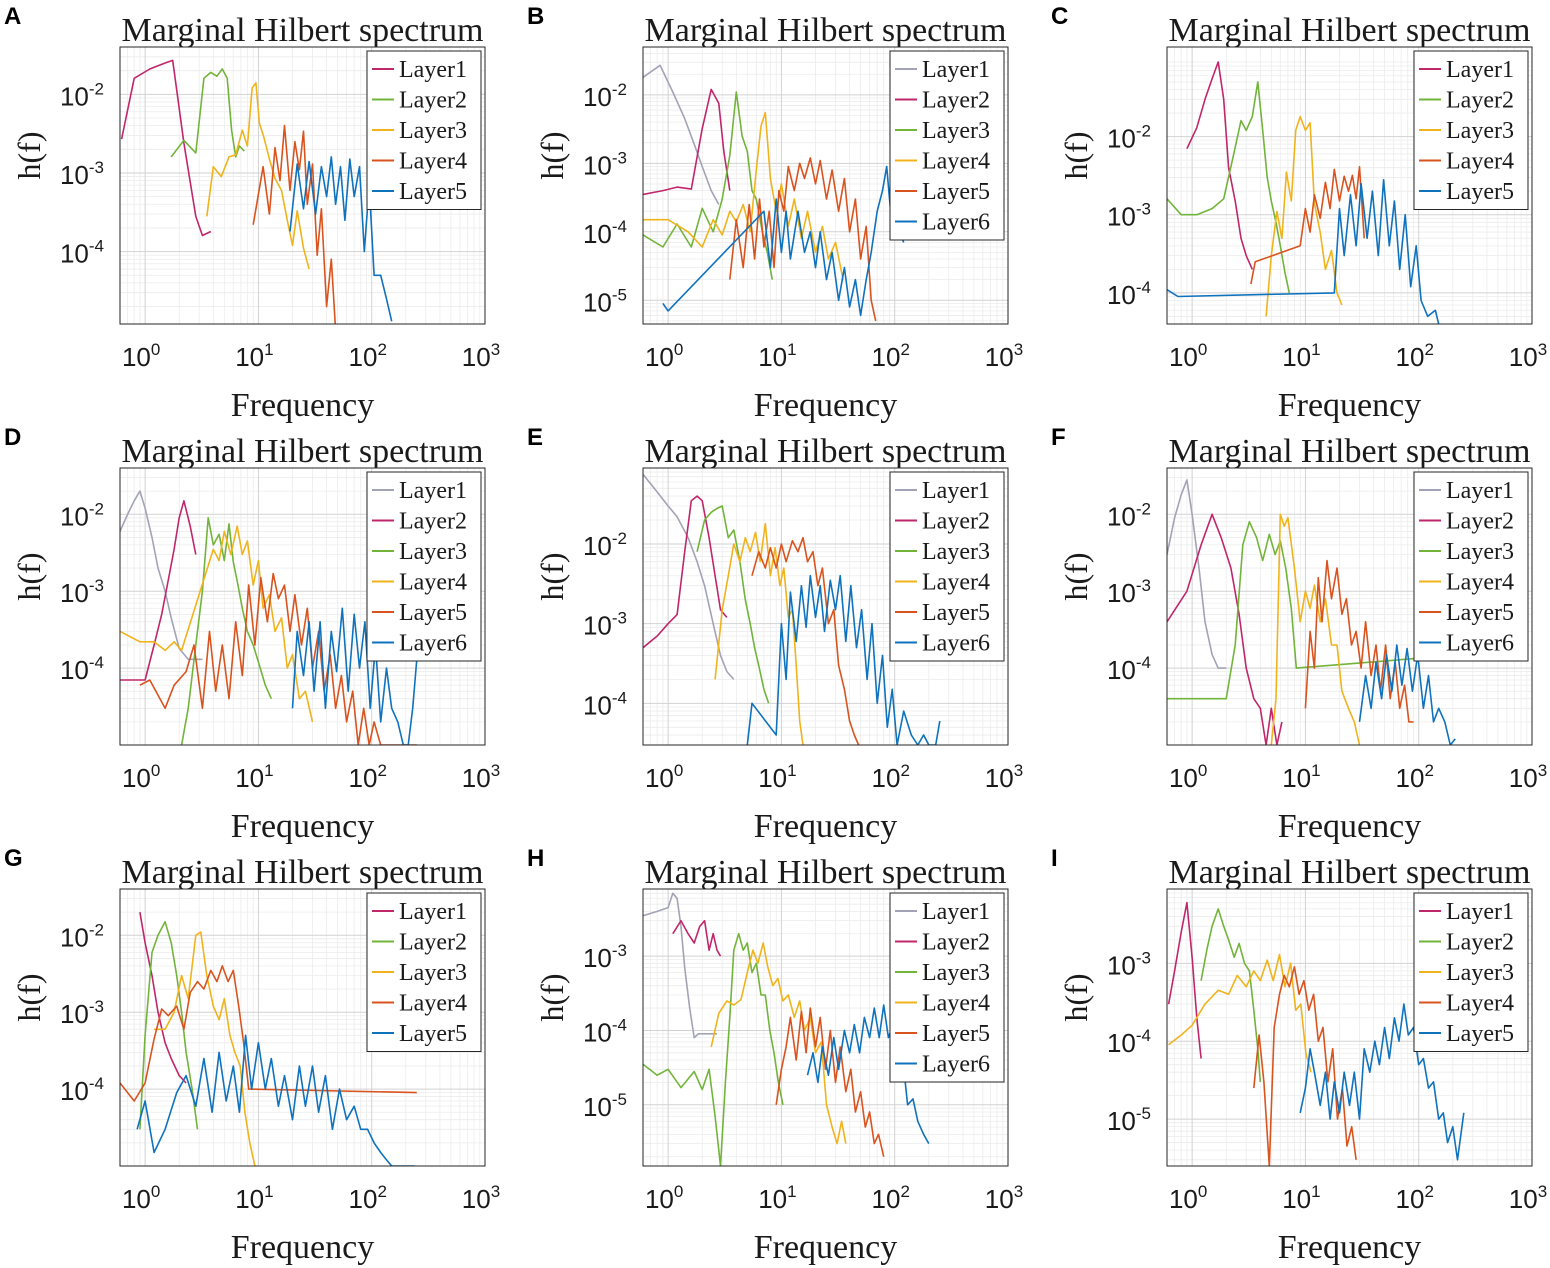  I want to click on panel-letter: G, so click(13, 858).